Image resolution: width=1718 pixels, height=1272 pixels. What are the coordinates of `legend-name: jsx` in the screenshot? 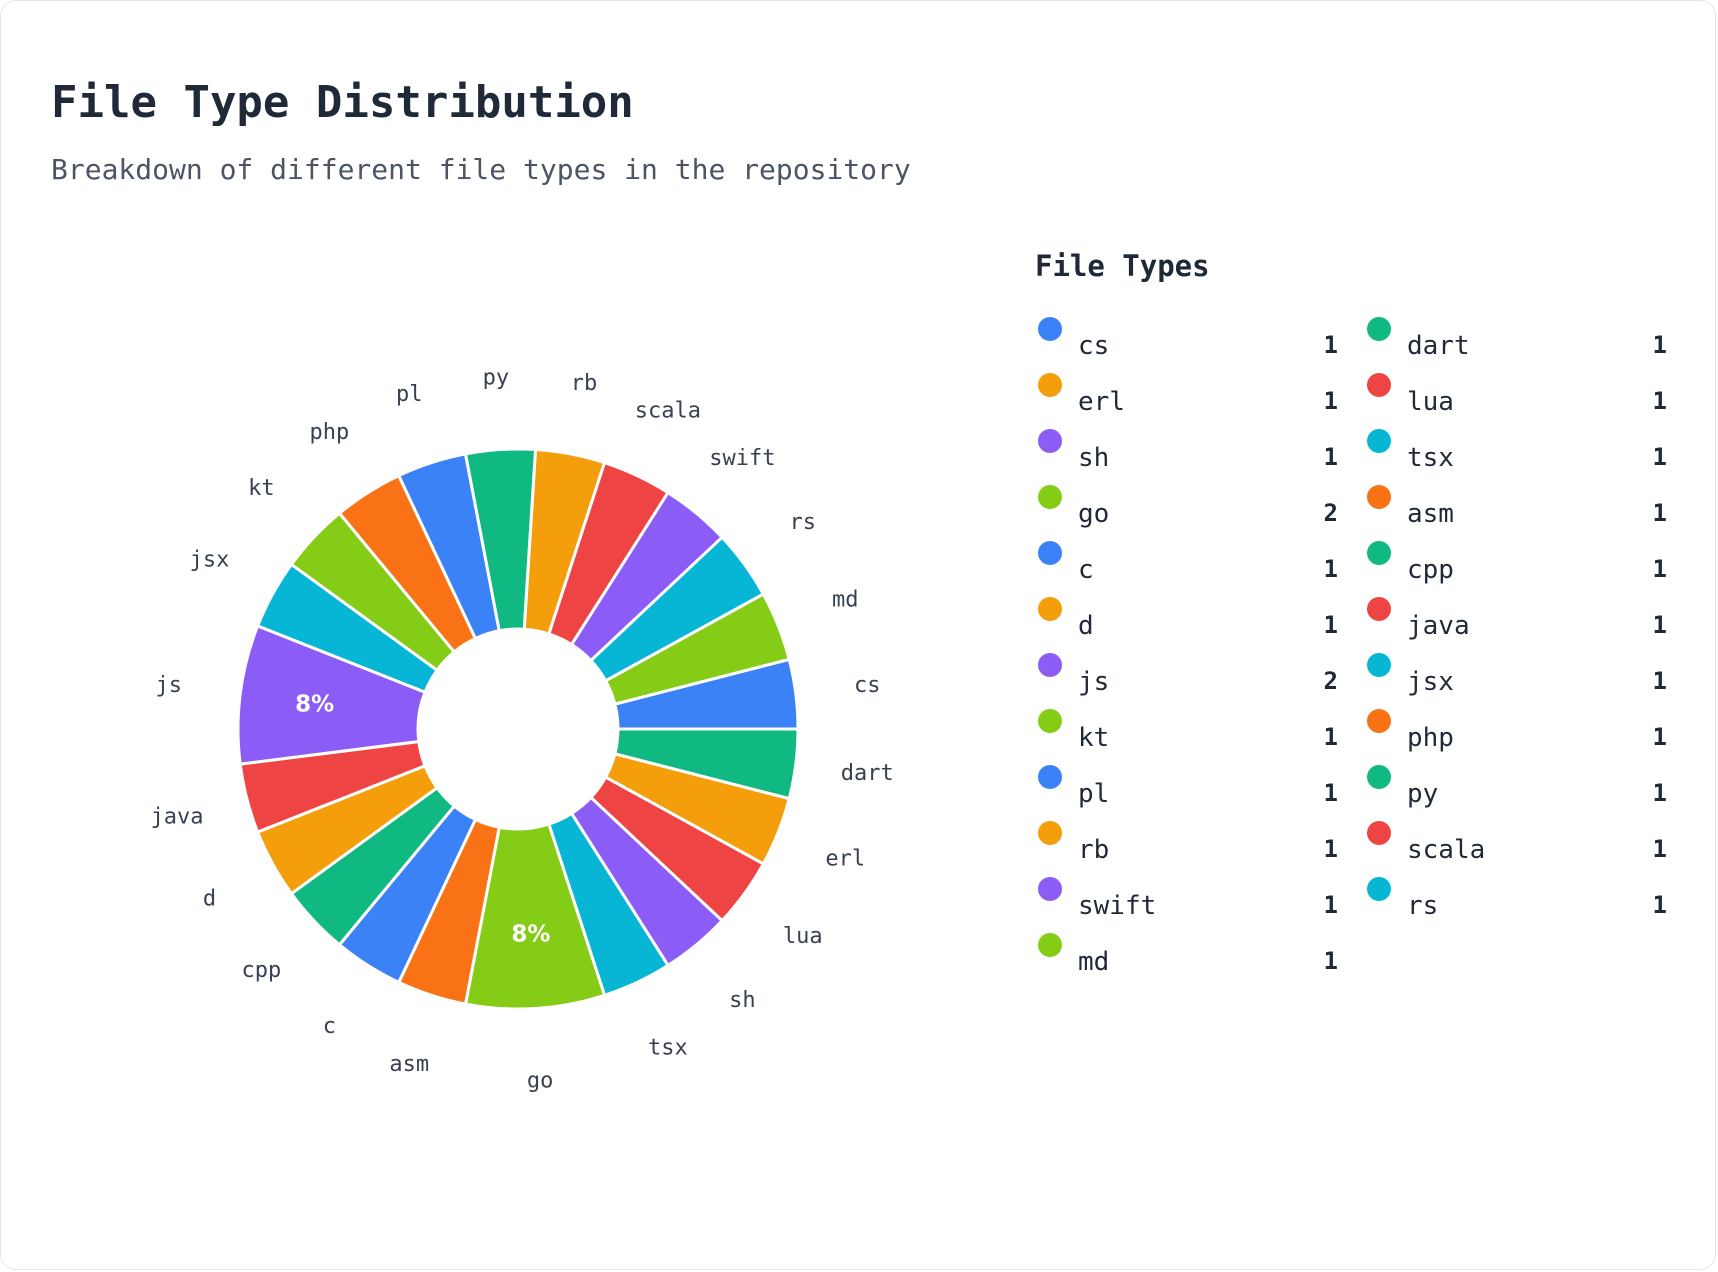 It's located at (1430, 682).